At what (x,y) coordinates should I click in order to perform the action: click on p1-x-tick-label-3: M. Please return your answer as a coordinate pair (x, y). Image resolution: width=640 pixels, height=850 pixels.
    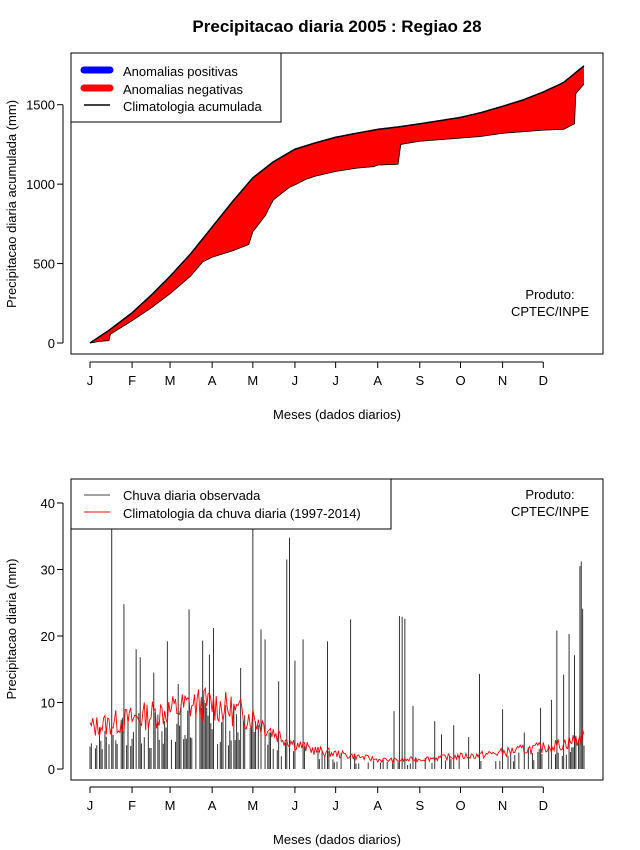
    Looking at the image, I should click on (170, 380).